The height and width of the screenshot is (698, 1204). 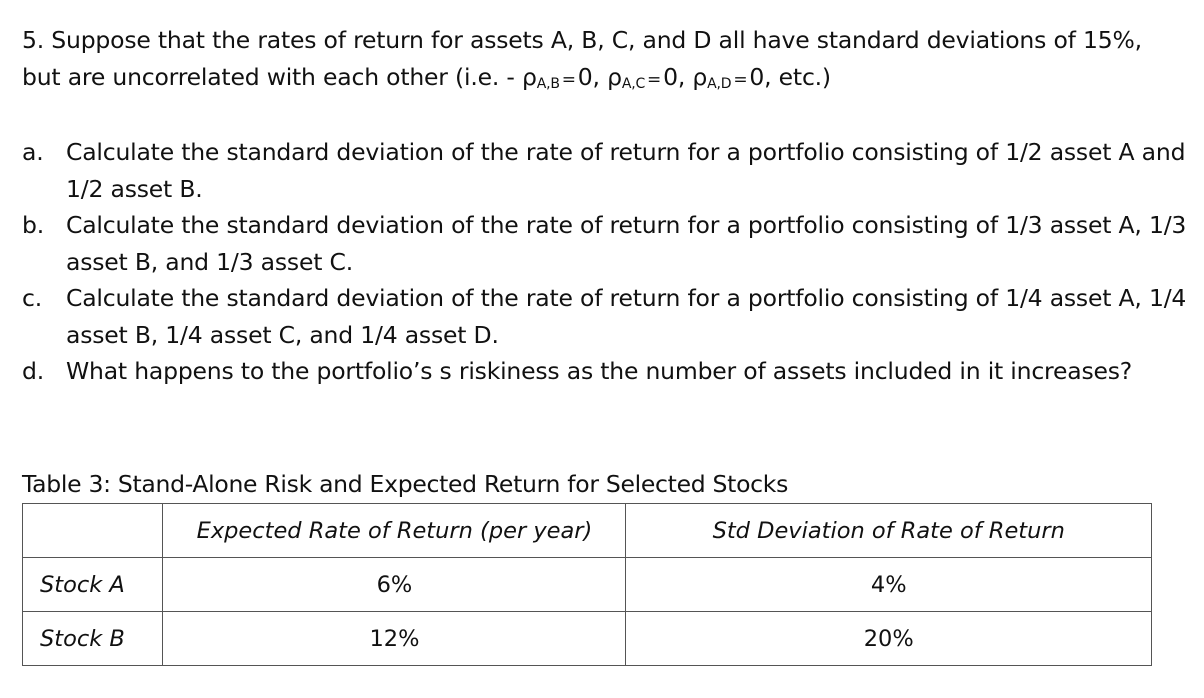 I want to click on table-header-expected-return: Expected Rate of Return (per year), so click(x=394, y=530).